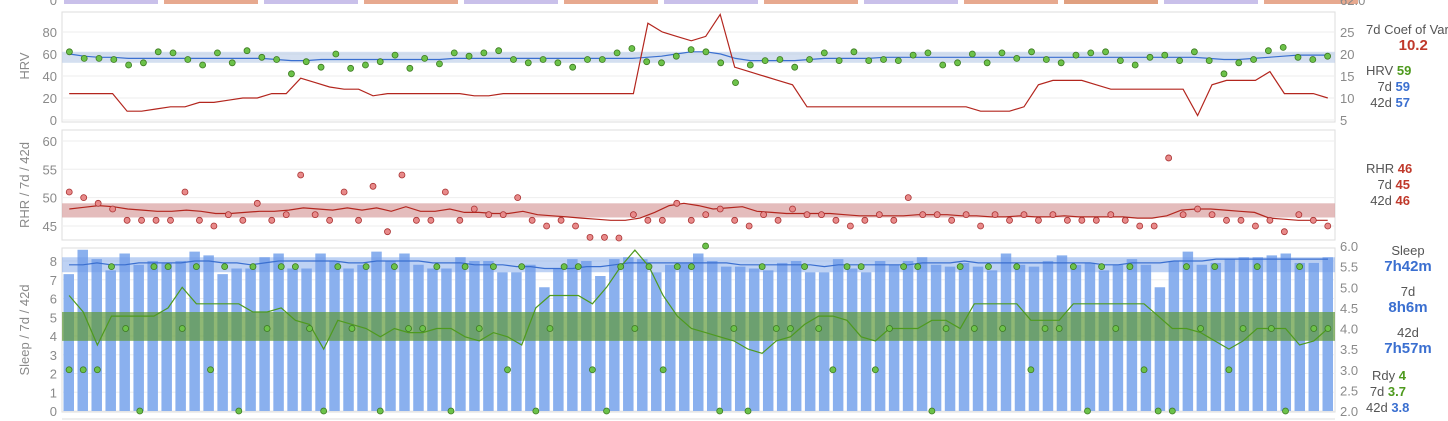 The image size is (1448, 421). I want to click on hrv-value: 59, so click(1404, 70).